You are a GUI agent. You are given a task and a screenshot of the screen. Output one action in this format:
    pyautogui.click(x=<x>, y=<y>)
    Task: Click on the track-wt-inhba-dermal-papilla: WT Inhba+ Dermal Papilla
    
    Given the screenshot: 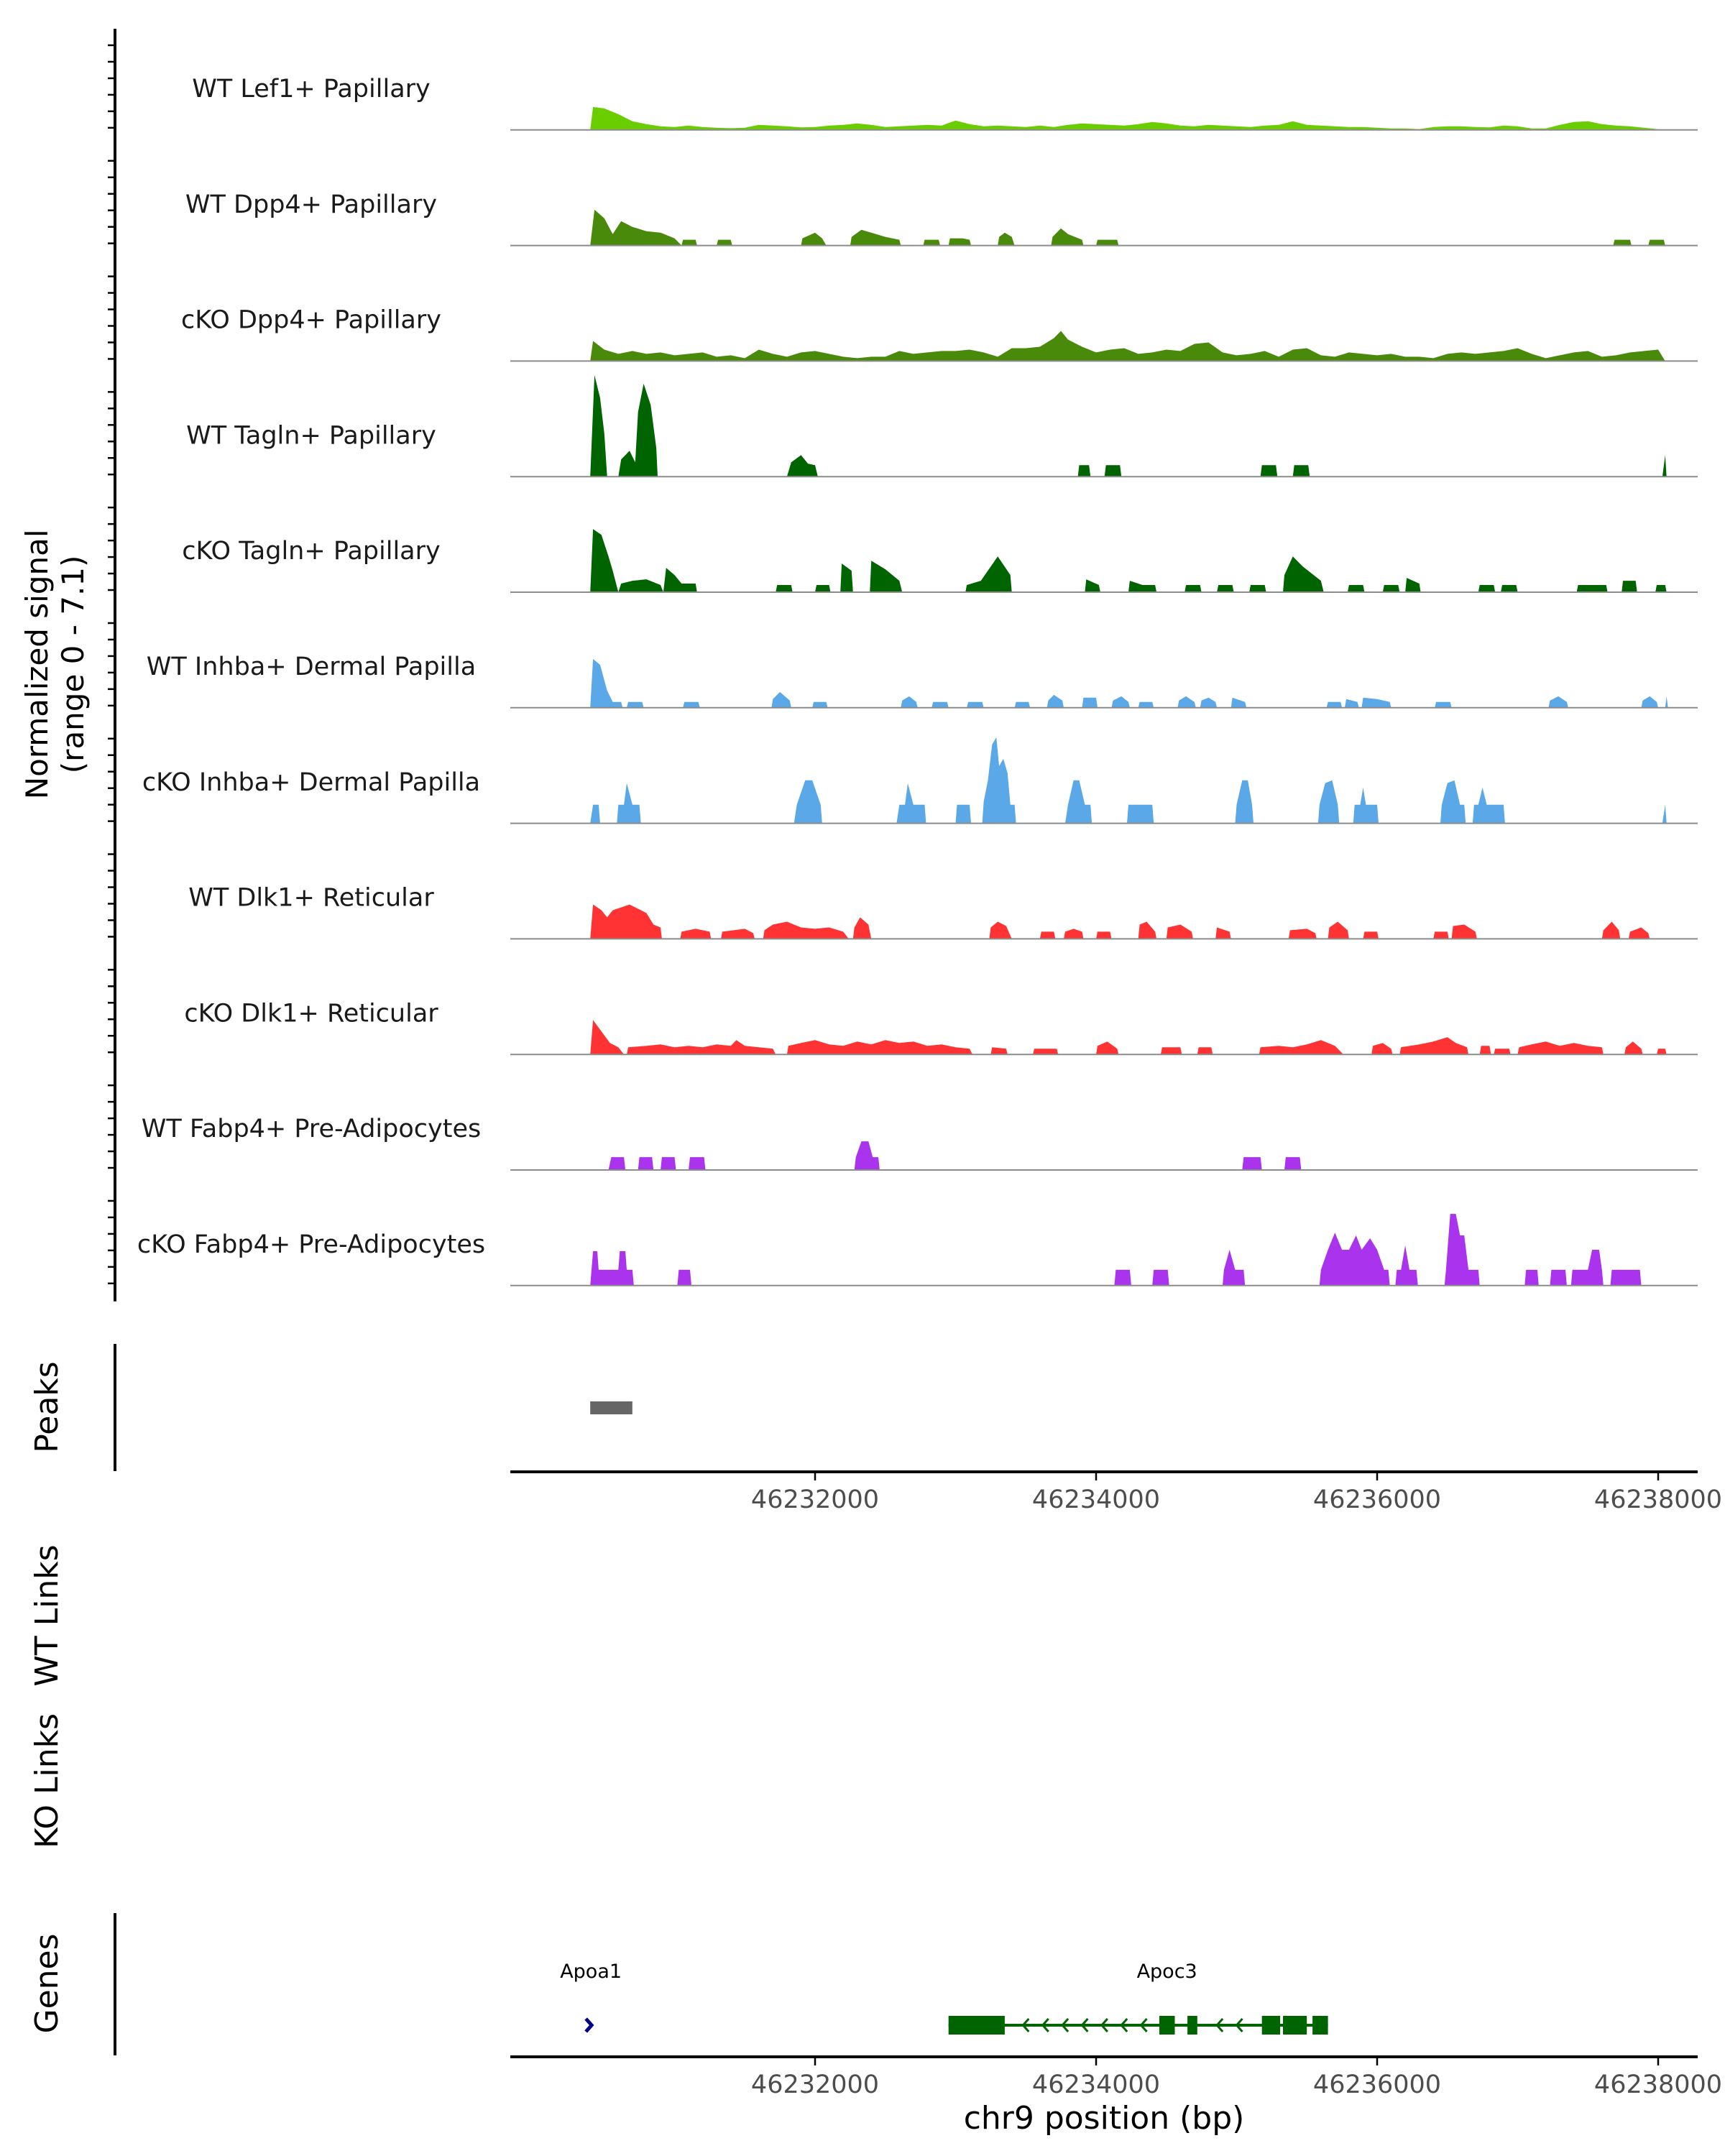 What is the action you would take?
    pyautogui.click(x=922, y=681)
    